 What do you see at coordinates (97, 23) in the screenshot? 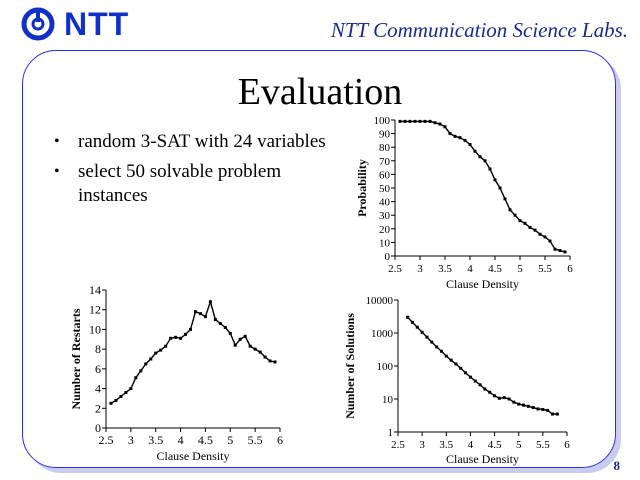
I see `logo-text: NTT` at bounding box center [97, 23].